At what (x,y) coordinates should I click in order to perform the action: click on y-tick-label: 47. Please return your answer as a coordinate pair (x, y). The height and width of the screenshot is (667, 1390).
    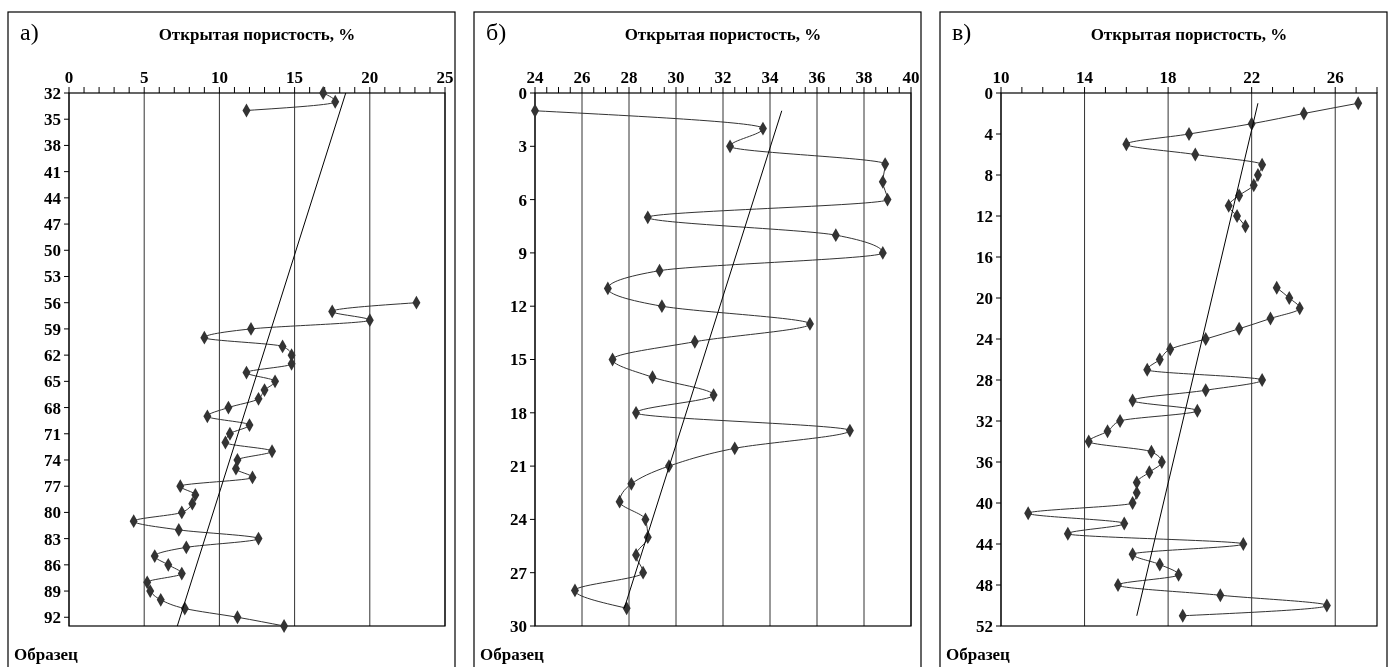
    Looking at the image, I should click on (53, 225).